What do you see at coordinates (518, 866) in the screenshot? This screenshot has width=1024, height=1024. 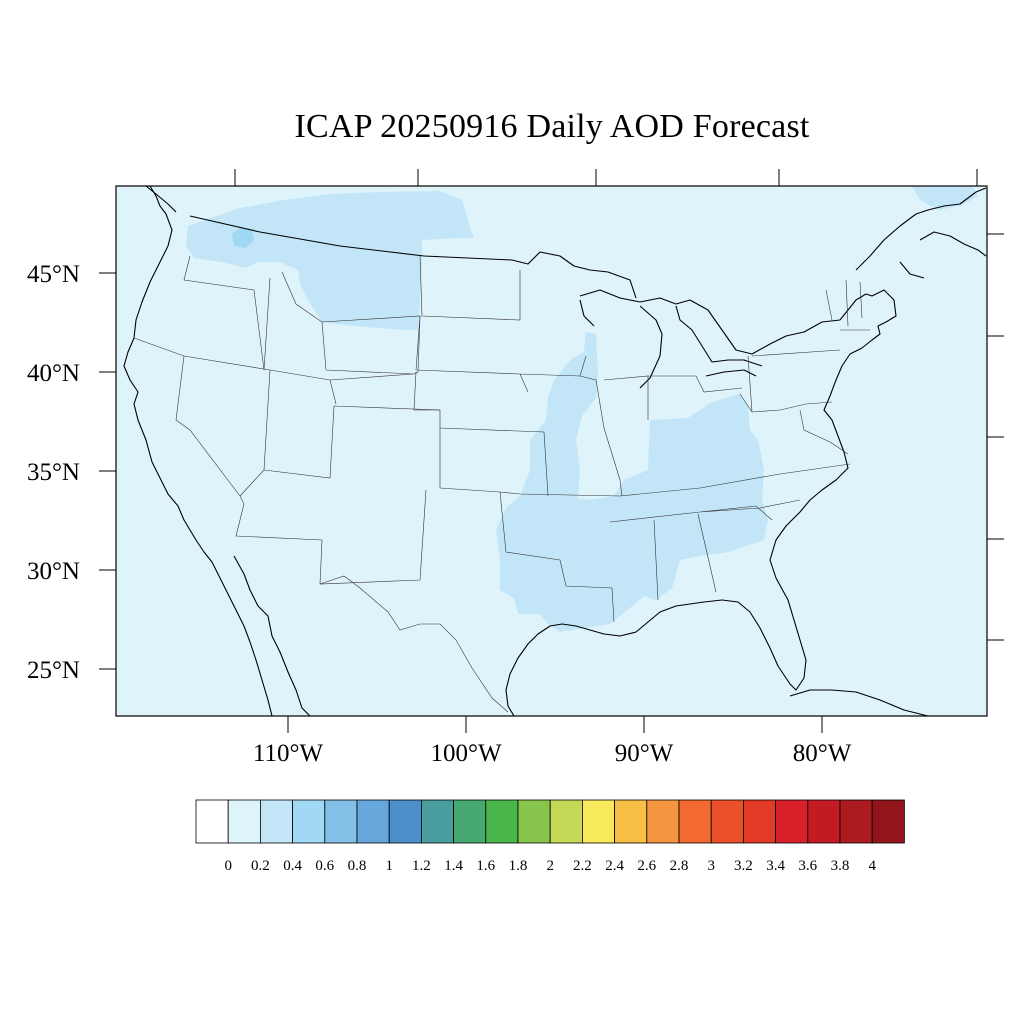 I see `colorbar-label-9: 1.8` at bounding box center [518, 866].